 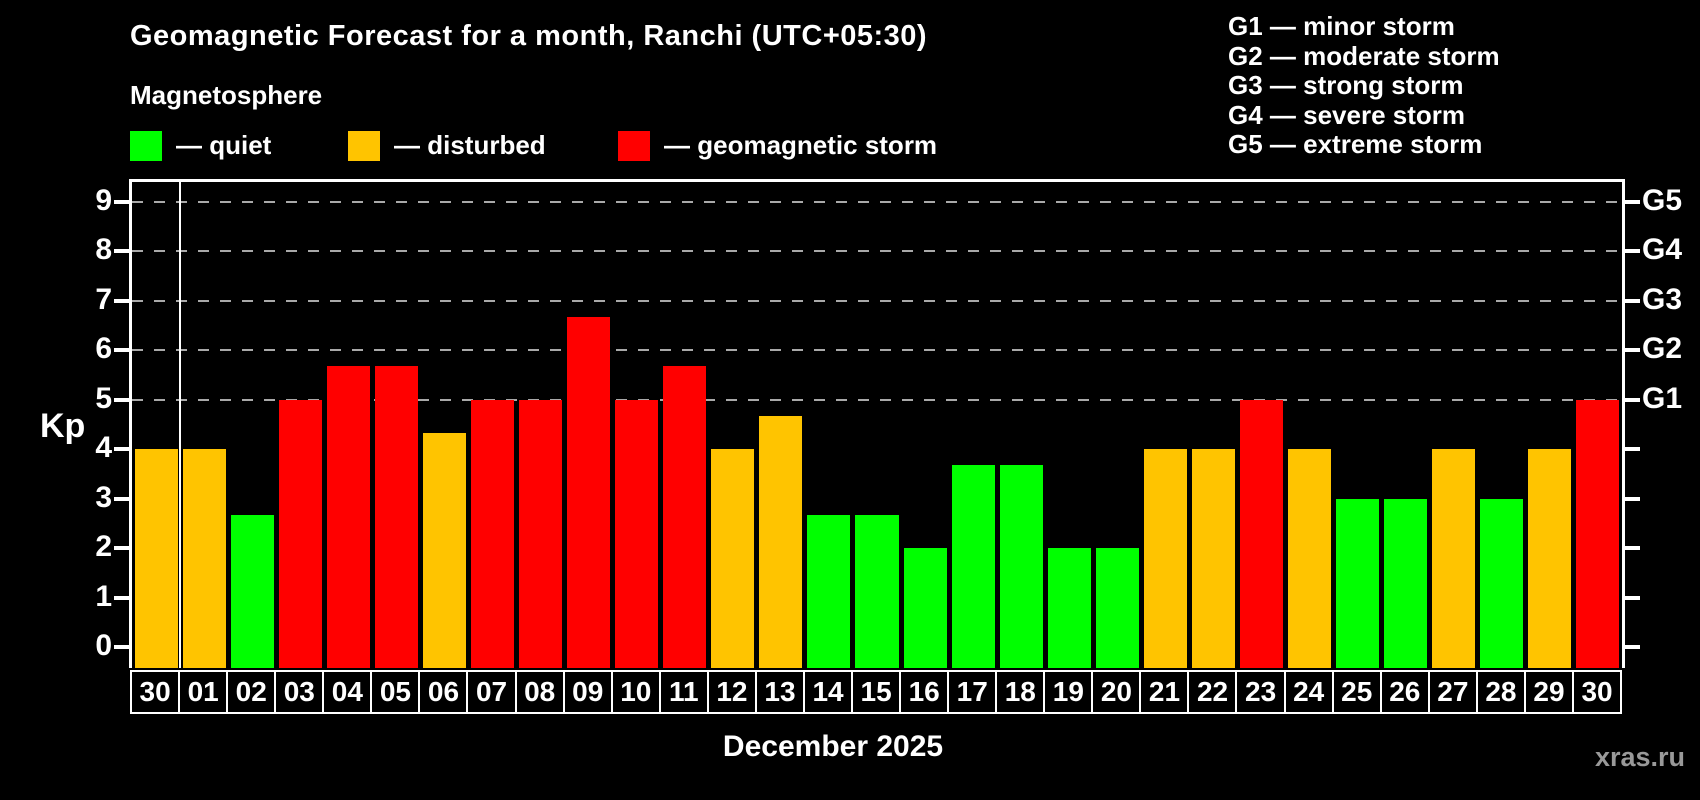 What do you see at coordinates (251, 692) in the screenshot?
I see `date-label-cell: 02` at bounding box center [251, 692].